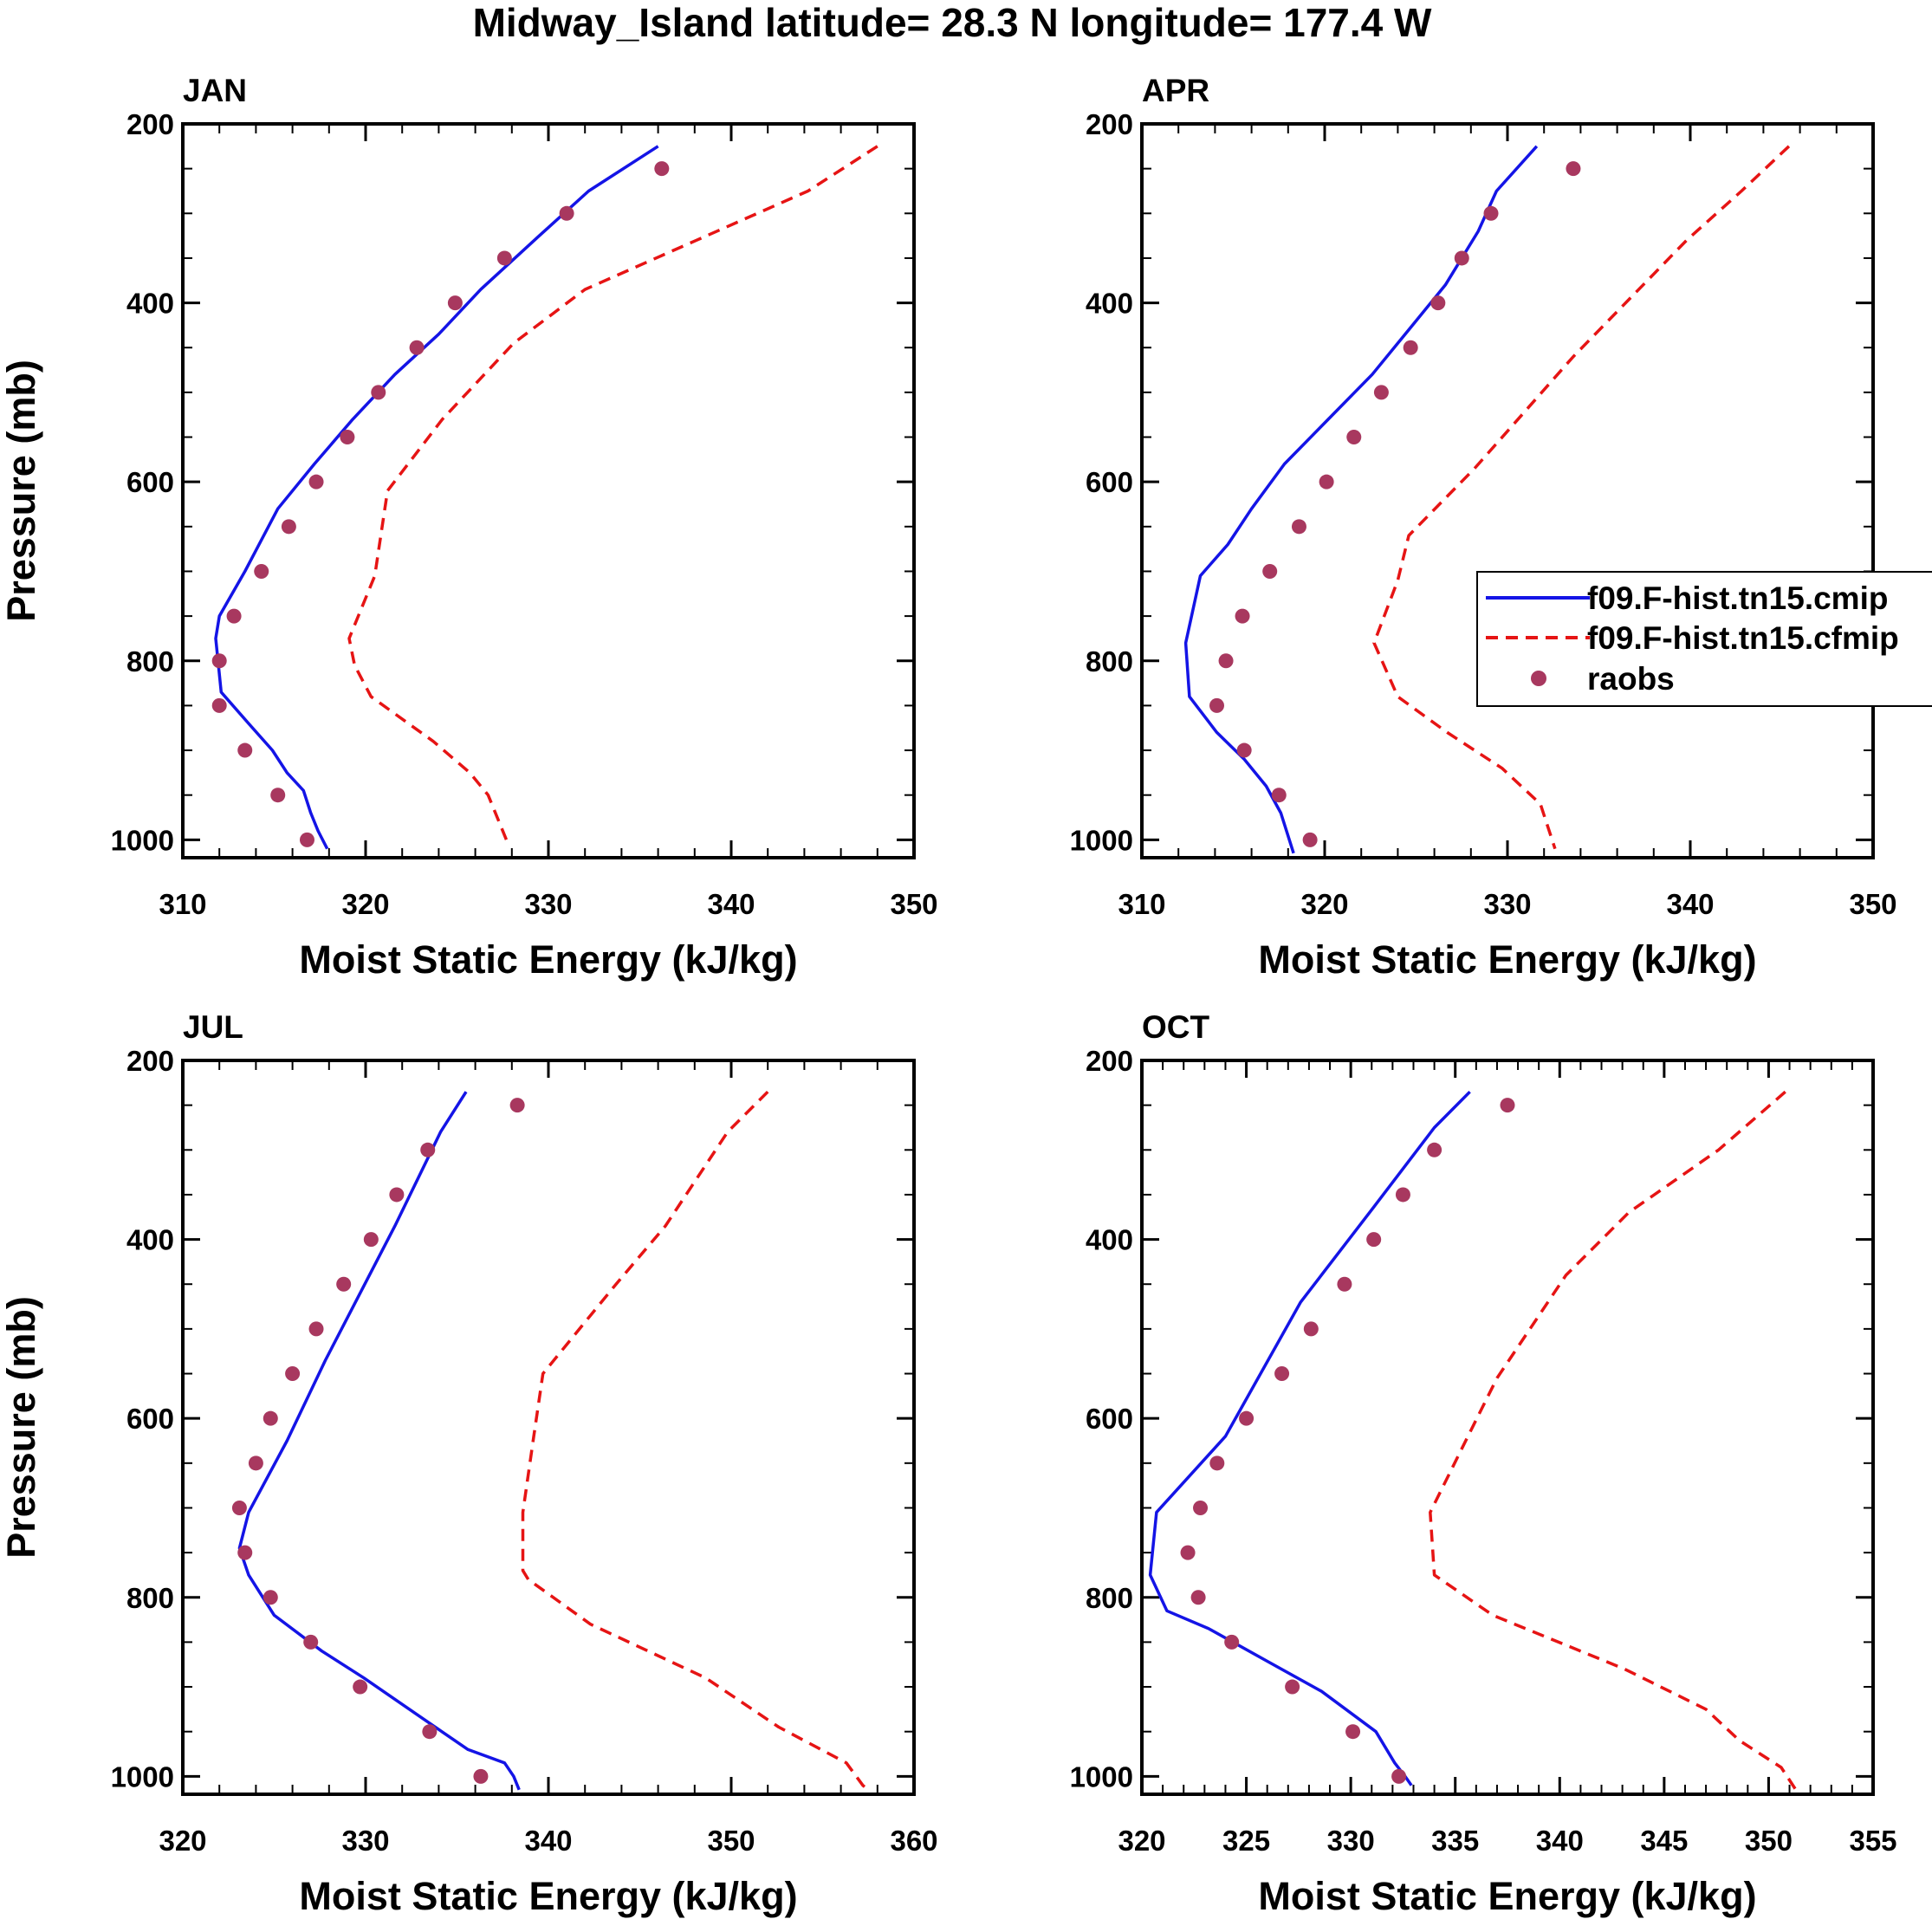  What do you see at coordinates (1176, 1027) in the screenshot?
I see `panel-label-oct: OCT` at bounding box center [1176, 1027].